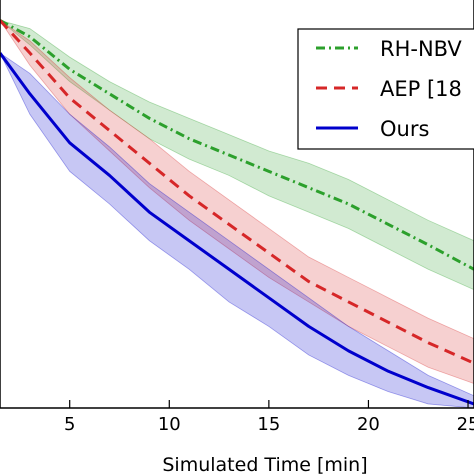  I want to click on x-tick-label: 25, so click(465, 424).